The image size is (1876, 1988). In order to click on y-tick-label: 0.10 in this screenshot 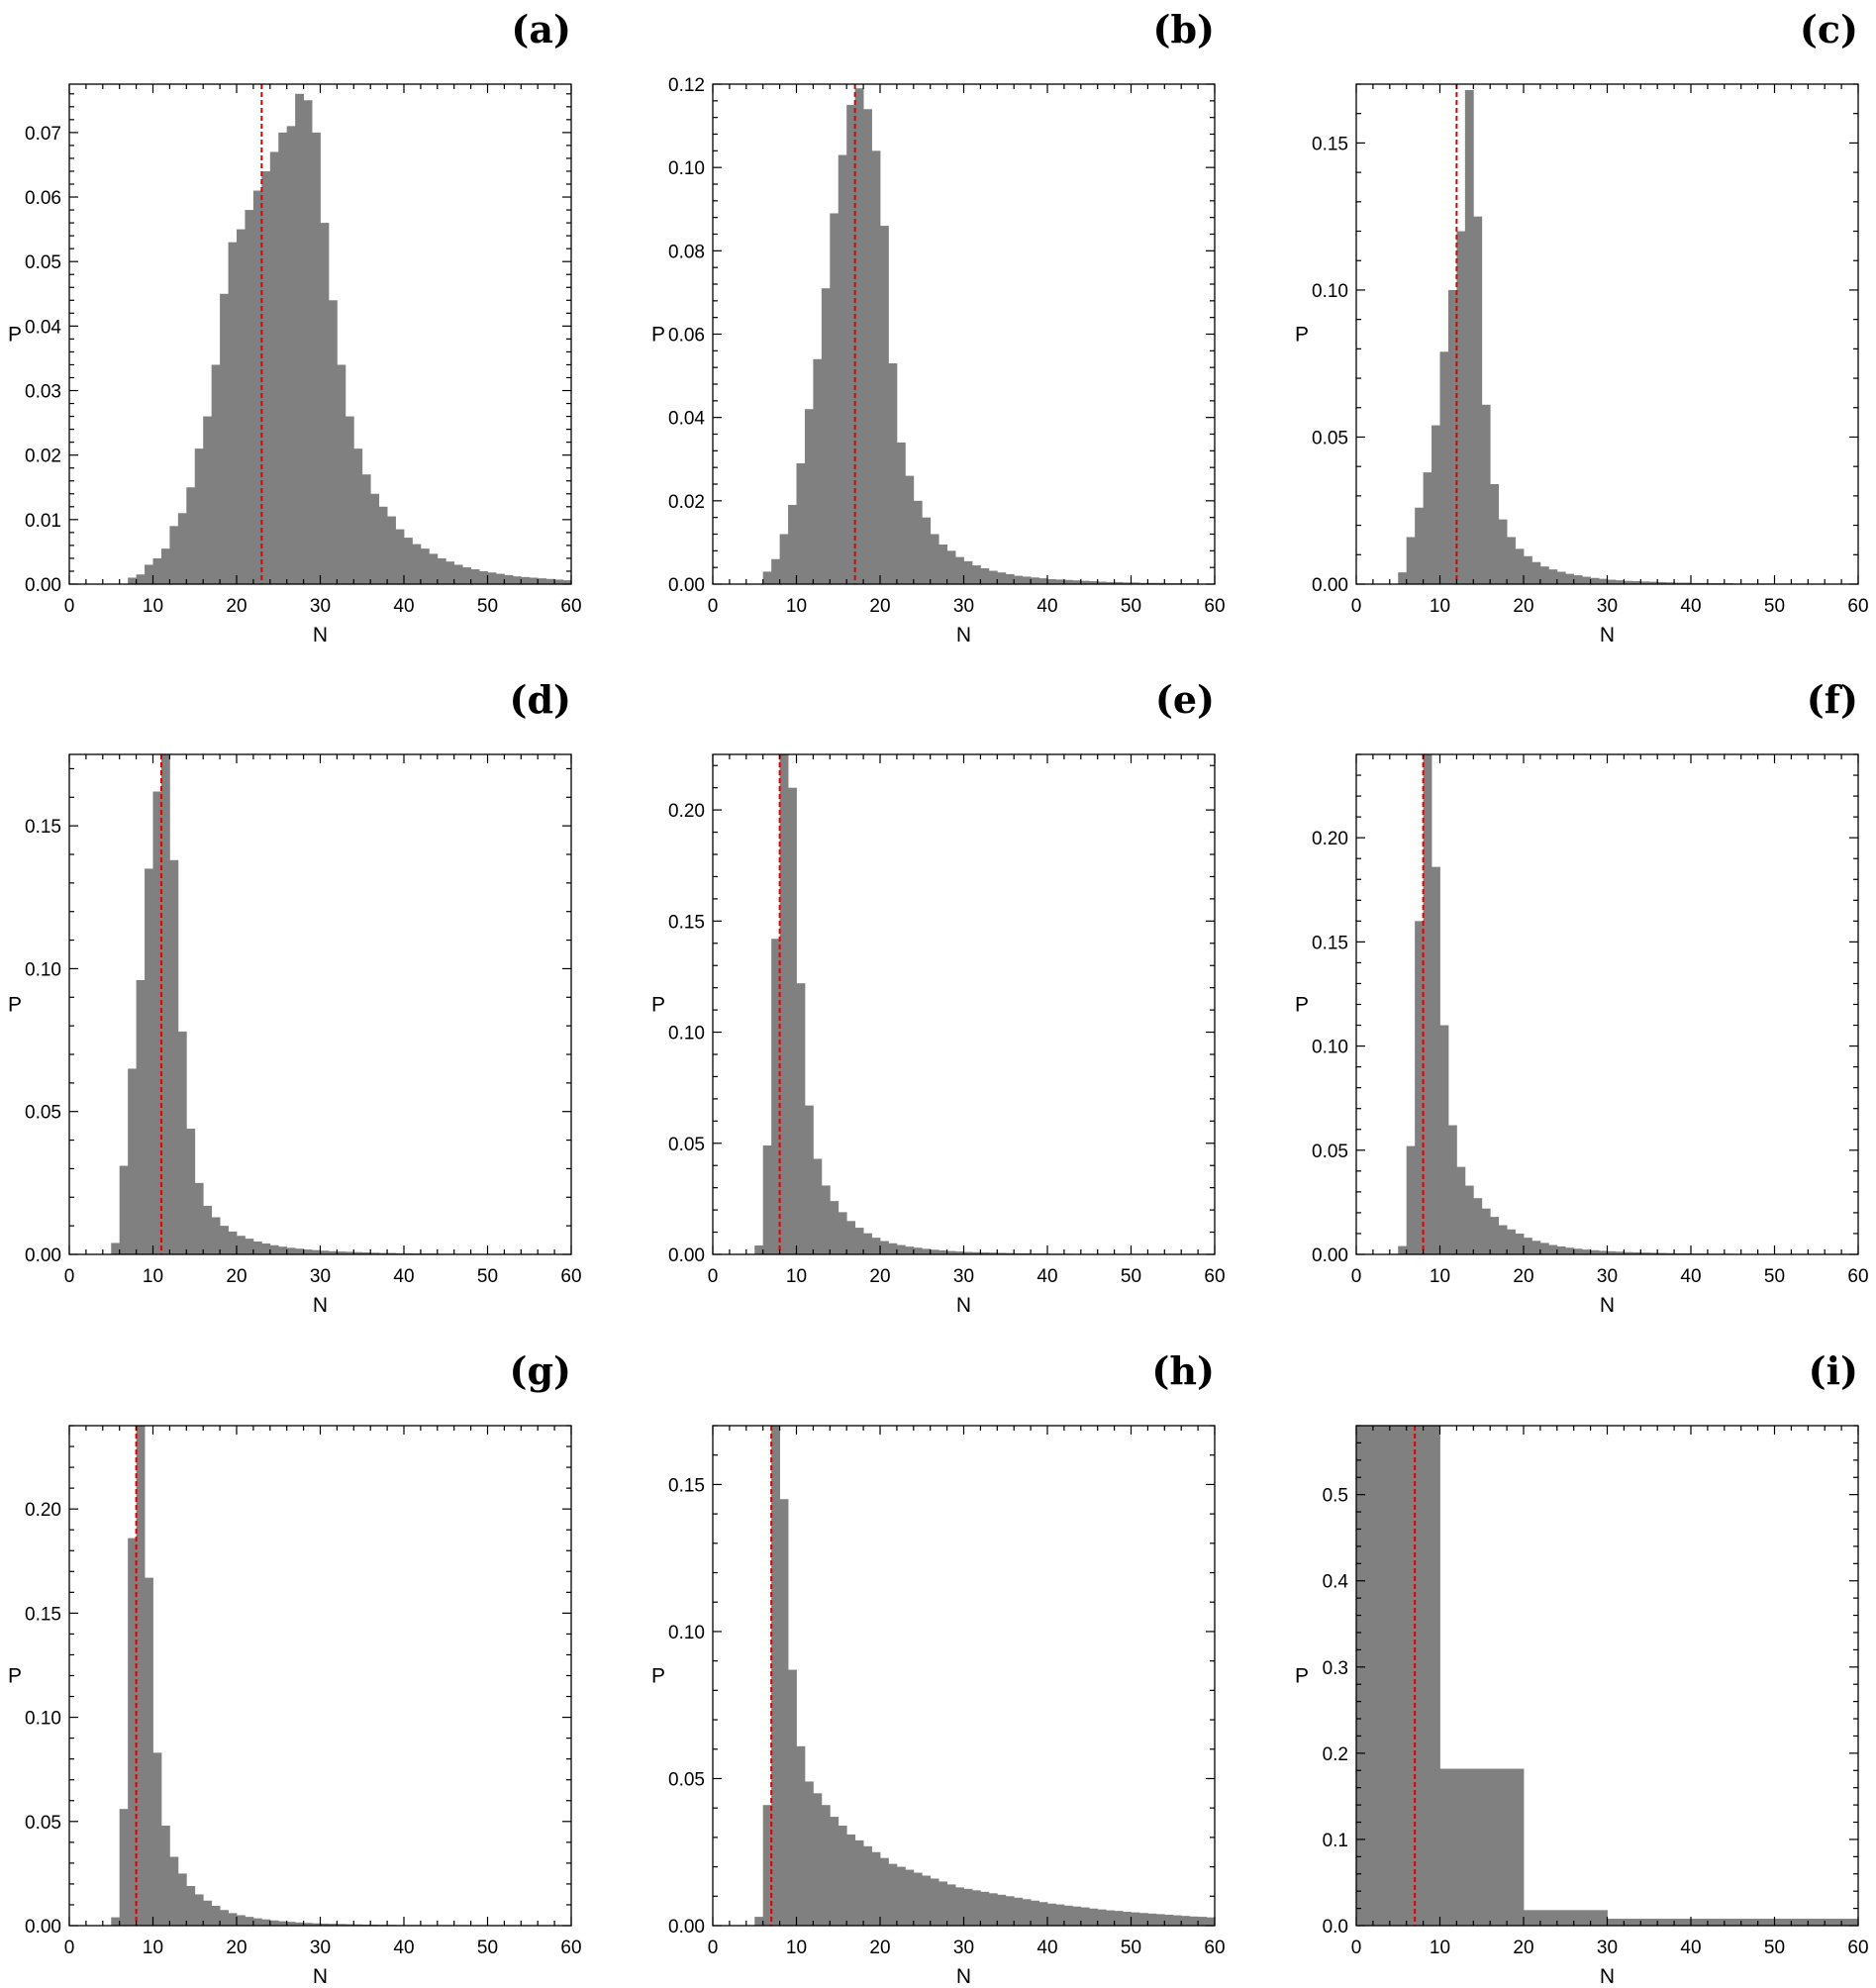, I will do `click(1330, 291)`.